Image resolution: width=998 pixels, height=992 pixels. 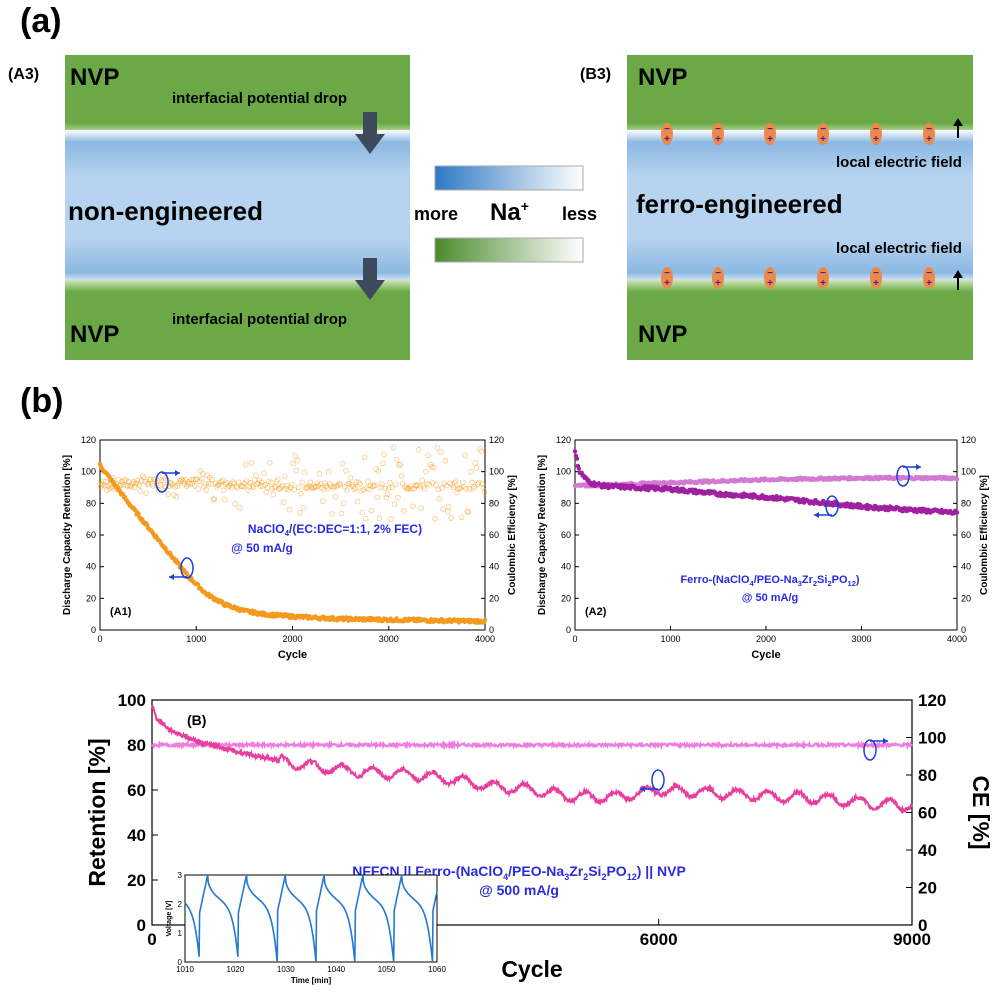 I want to click on axis-indicator-arrowhead, so click(x=177, y=473).